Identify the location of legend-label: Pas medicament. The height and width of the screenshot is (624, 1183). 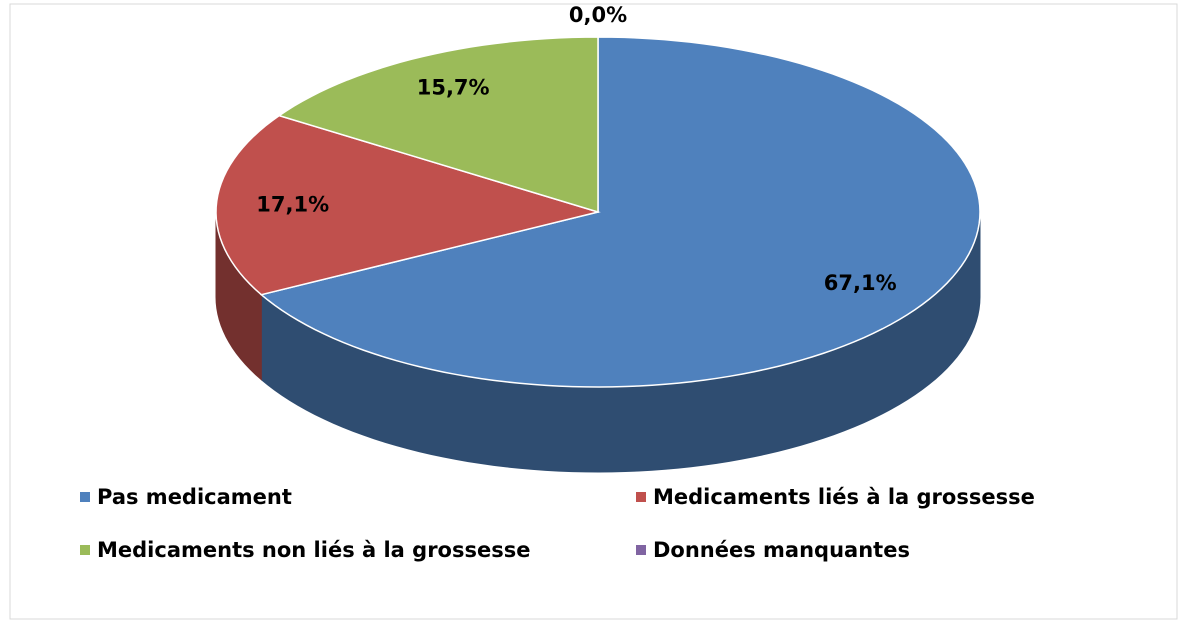
(194, 497).